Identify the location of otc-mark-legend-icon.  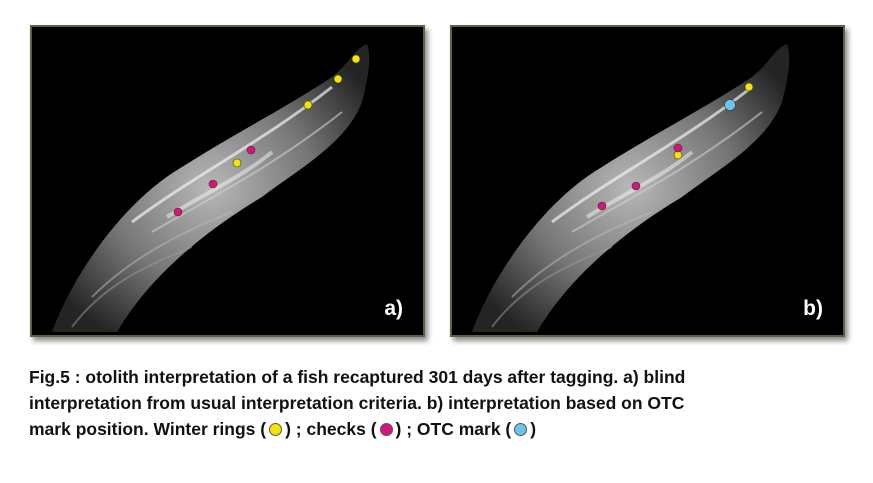
(521, 429).